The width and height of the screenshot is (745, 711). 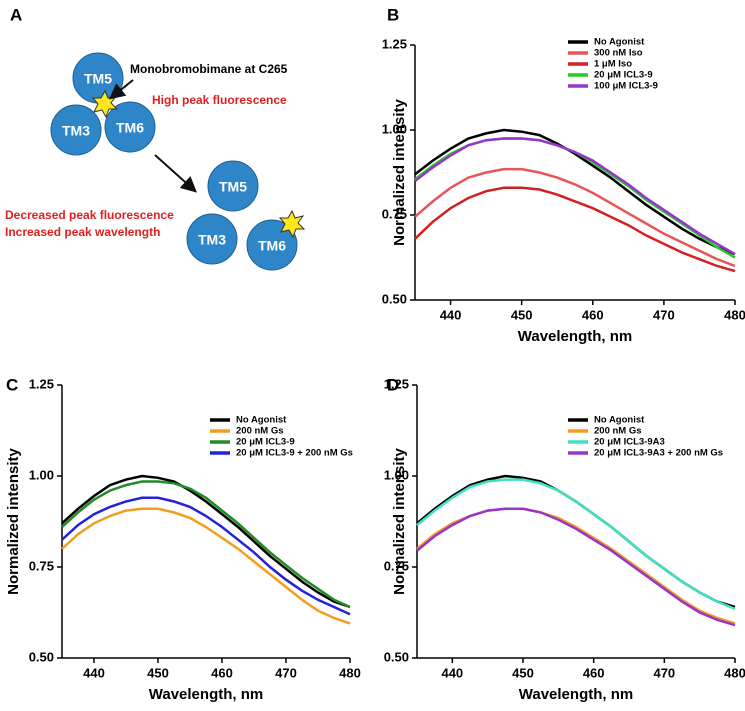 I want to click on panel-label: A, so click(x=16, y=14).